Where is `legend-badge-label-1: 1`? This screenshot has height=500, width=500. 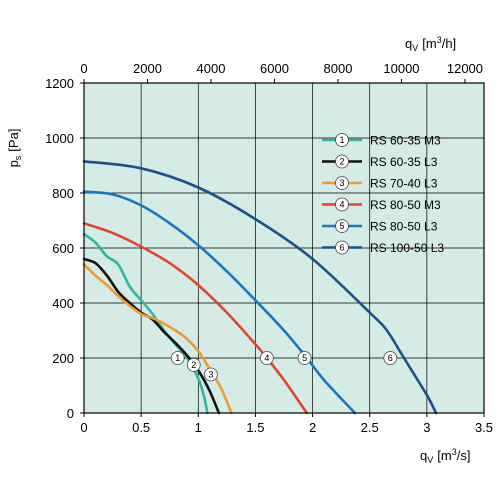
legend-badge-label-1: 1 is located at coordinates (341, 140).